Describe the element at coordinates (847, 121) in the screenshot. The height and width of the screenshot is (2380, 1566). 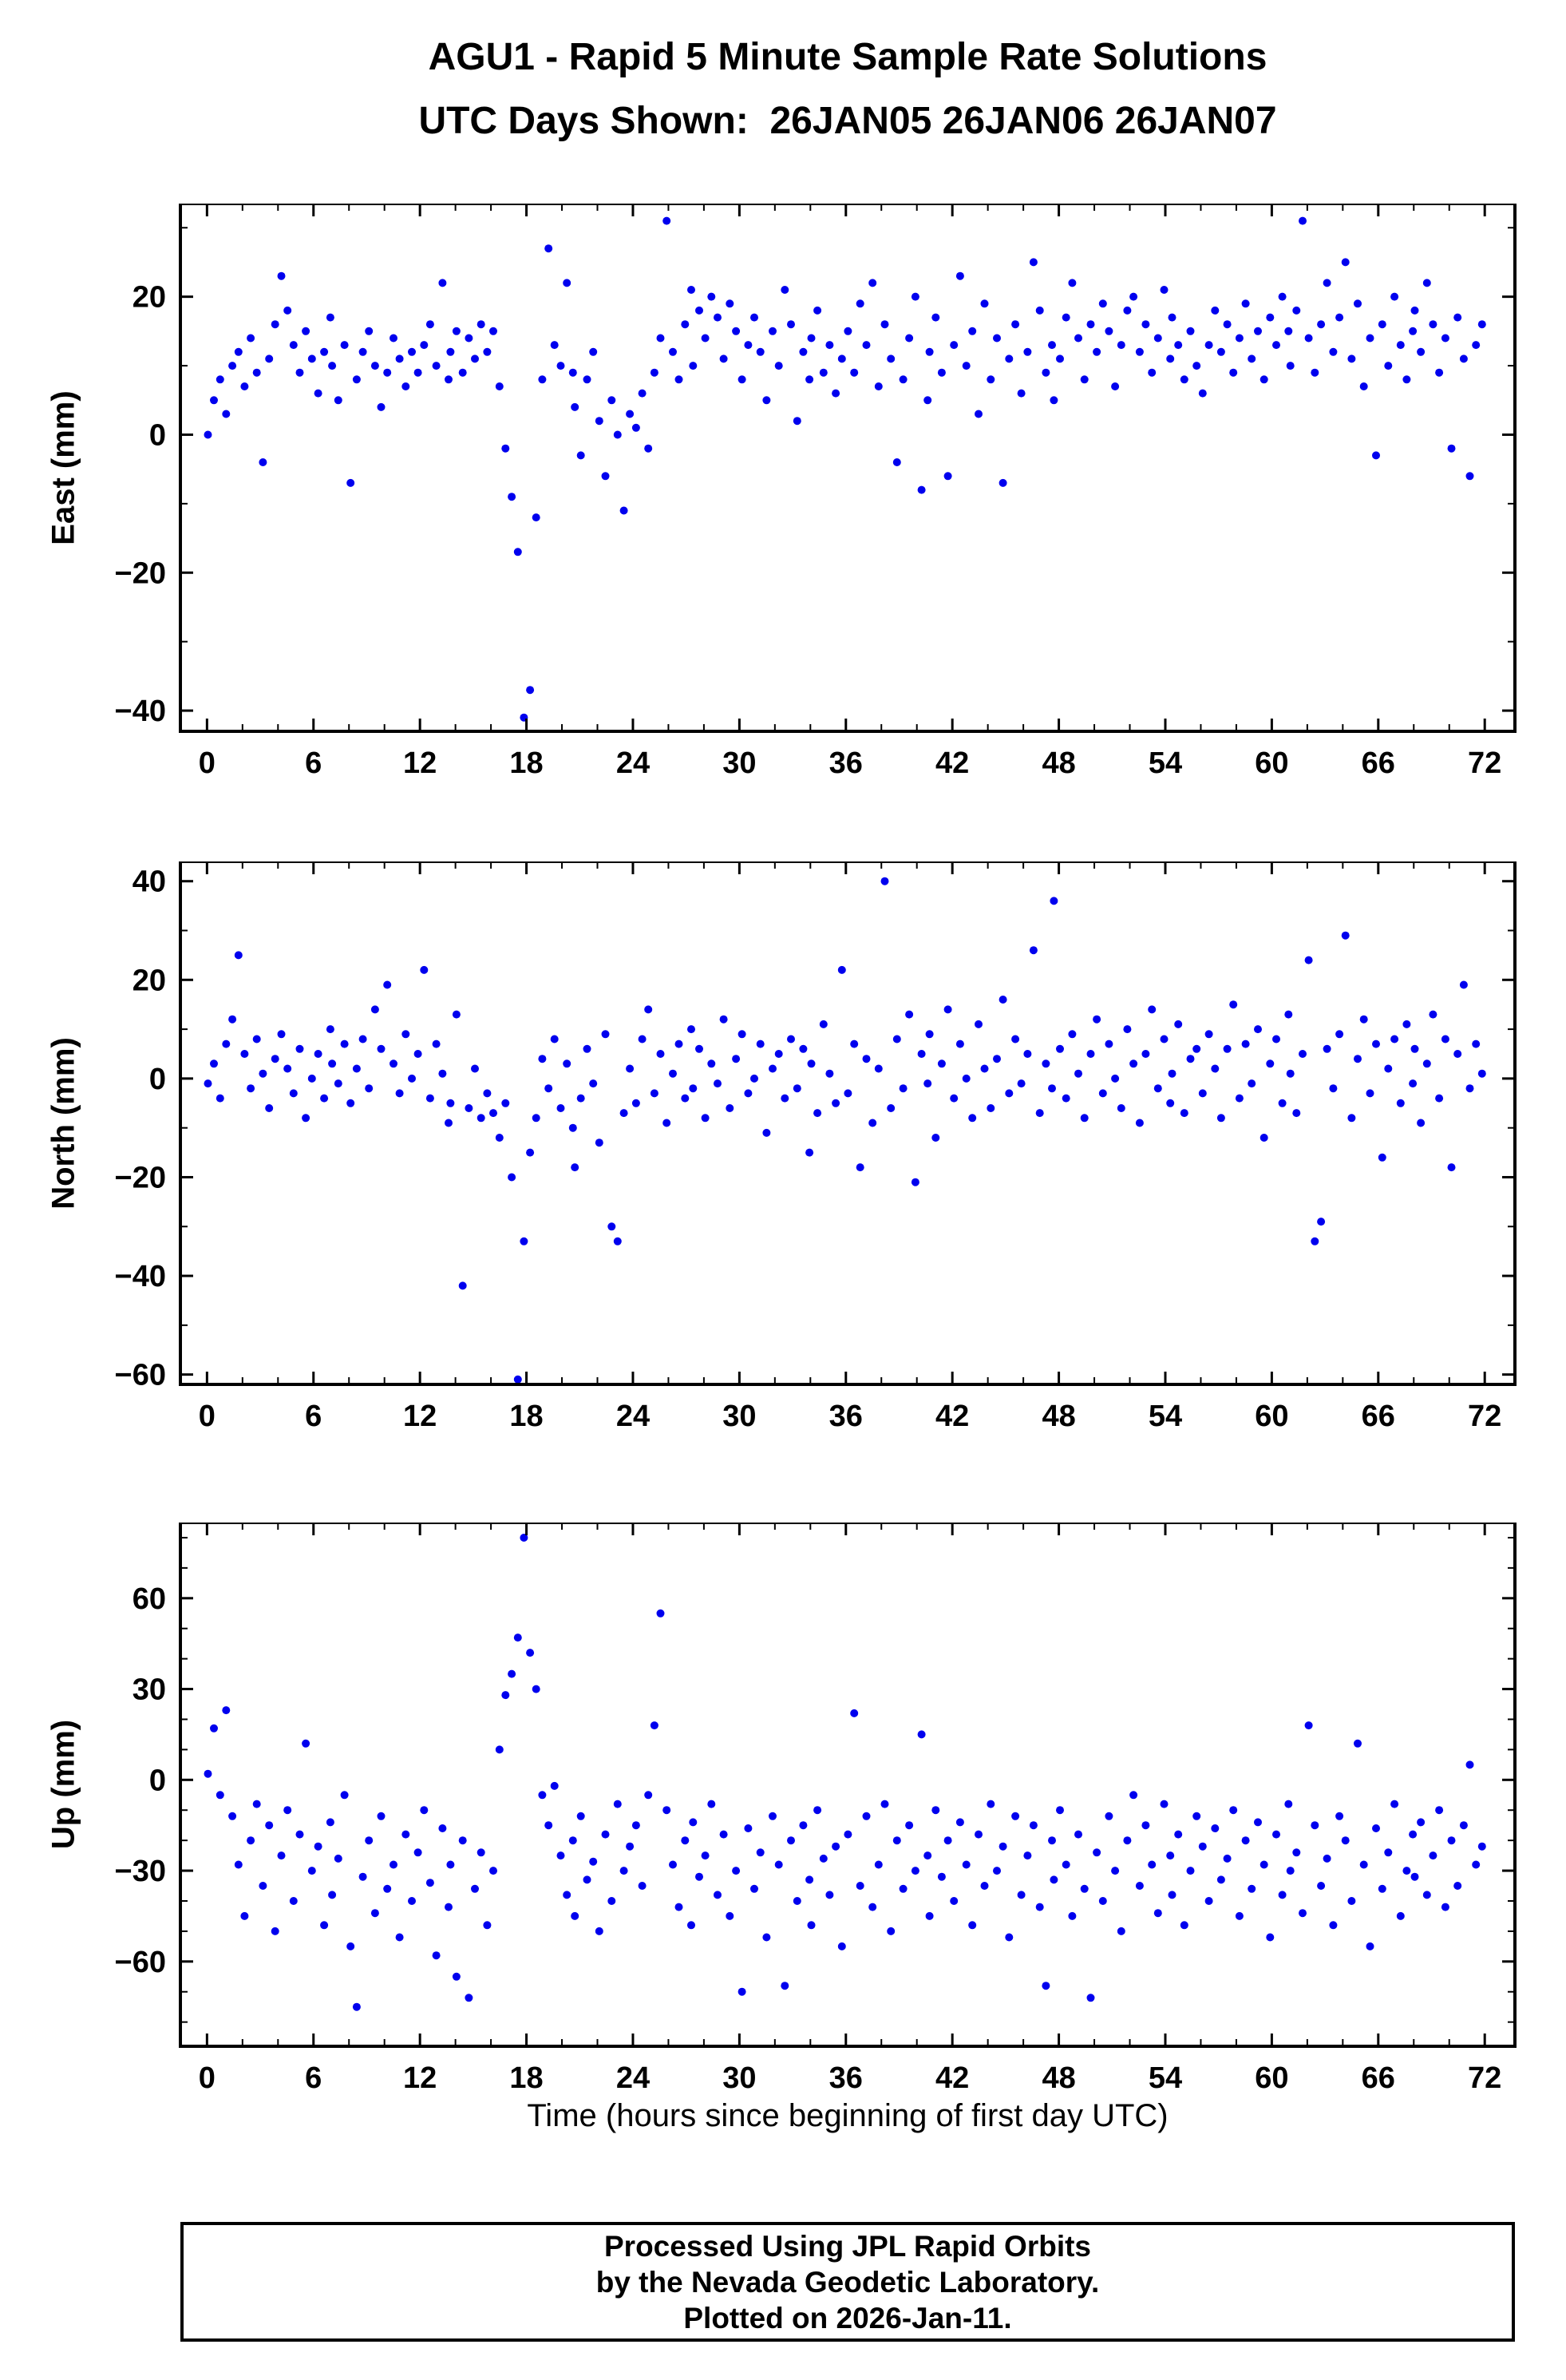
I see `page-subtitle: UTC Days Shown: 26JAN05 26JAN06 26JAN07` at that location.